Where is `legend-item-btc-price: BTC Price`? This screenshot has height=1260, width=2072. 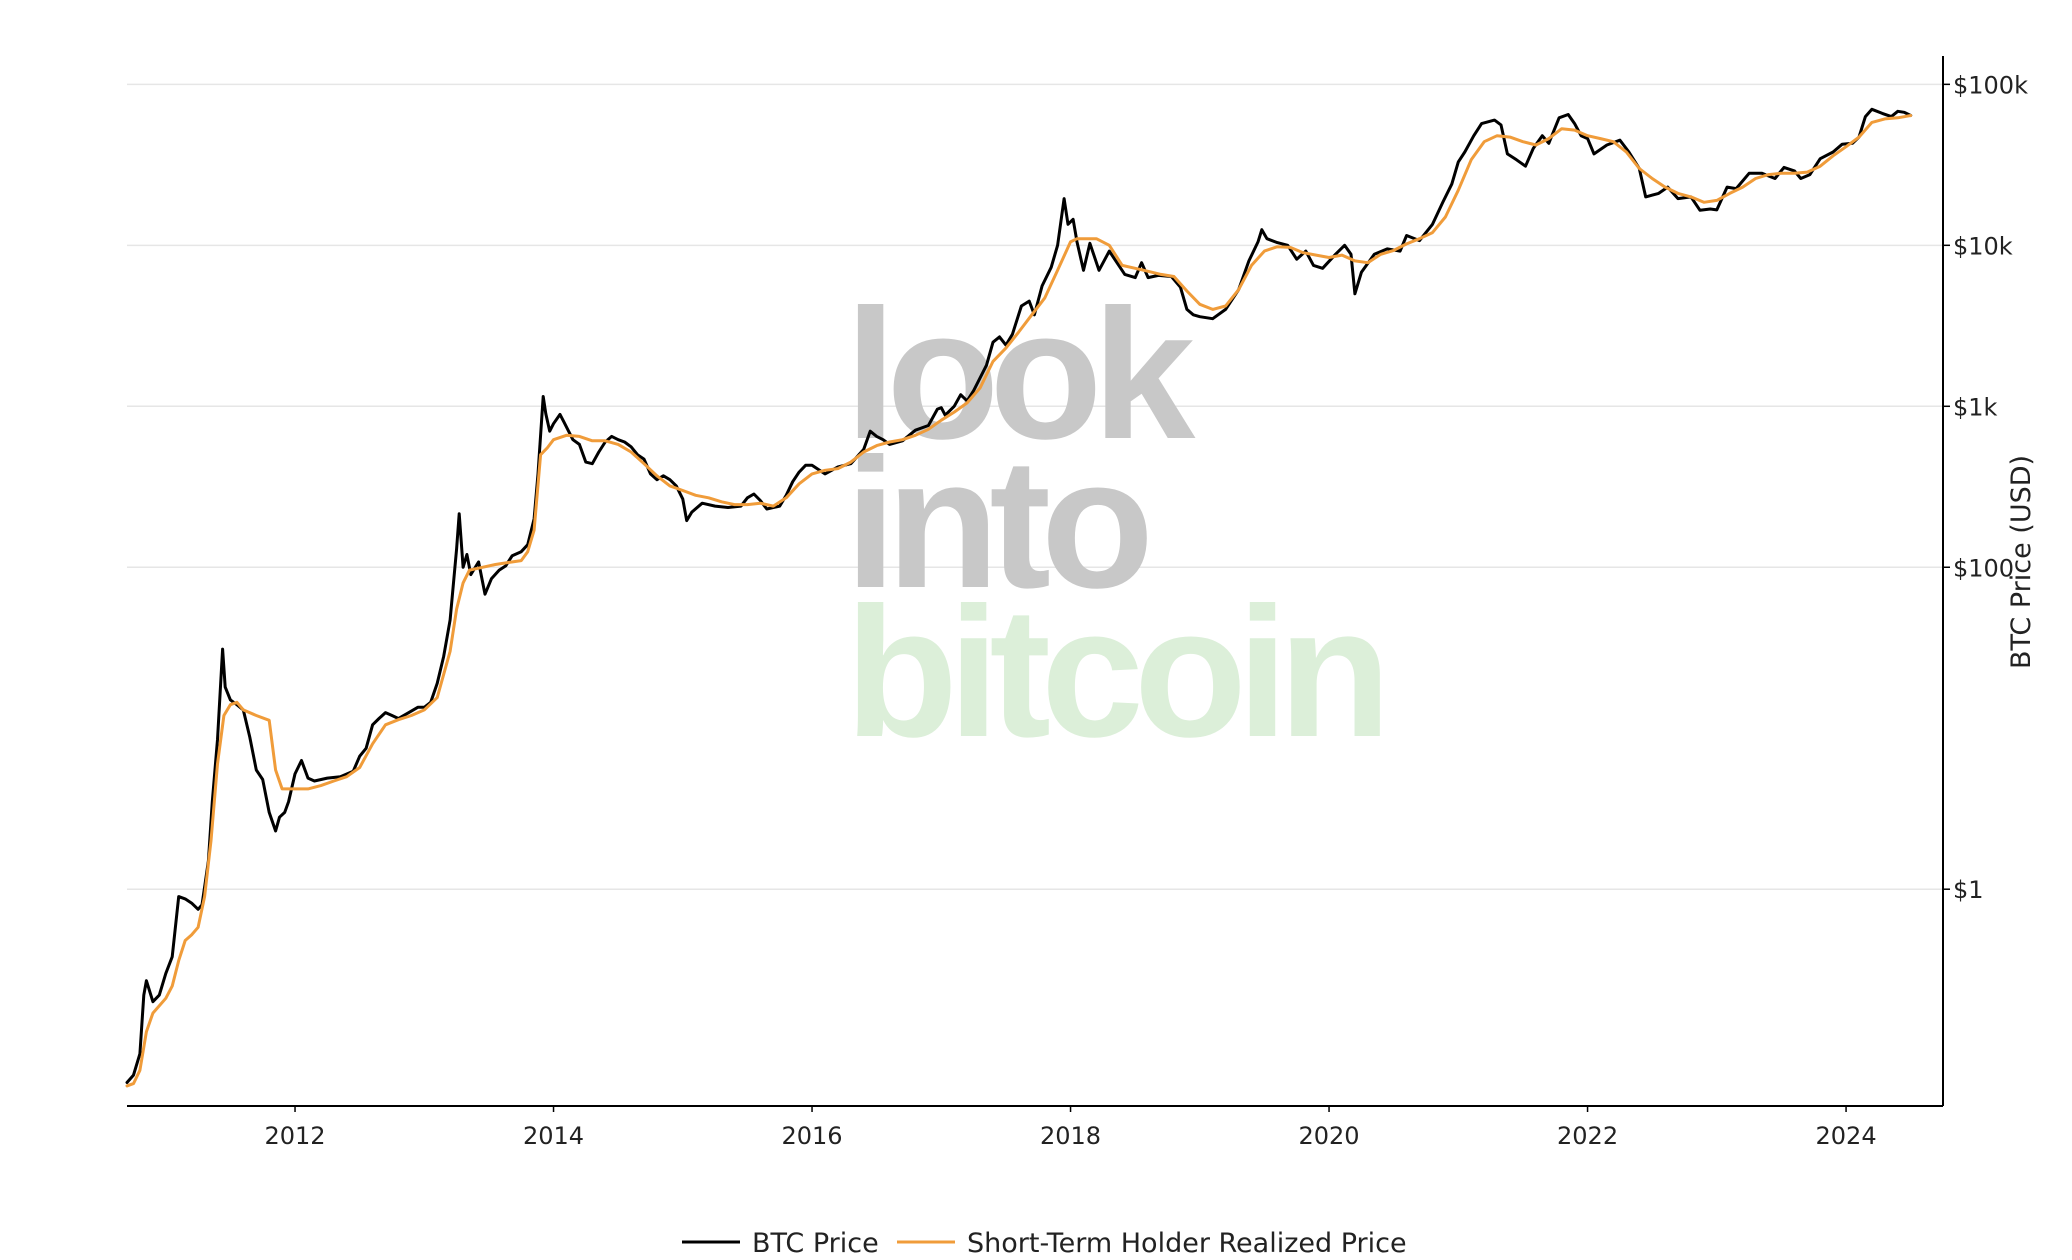 legend-item-btc-price: BTC Price is located at coordinates (780, 1243).